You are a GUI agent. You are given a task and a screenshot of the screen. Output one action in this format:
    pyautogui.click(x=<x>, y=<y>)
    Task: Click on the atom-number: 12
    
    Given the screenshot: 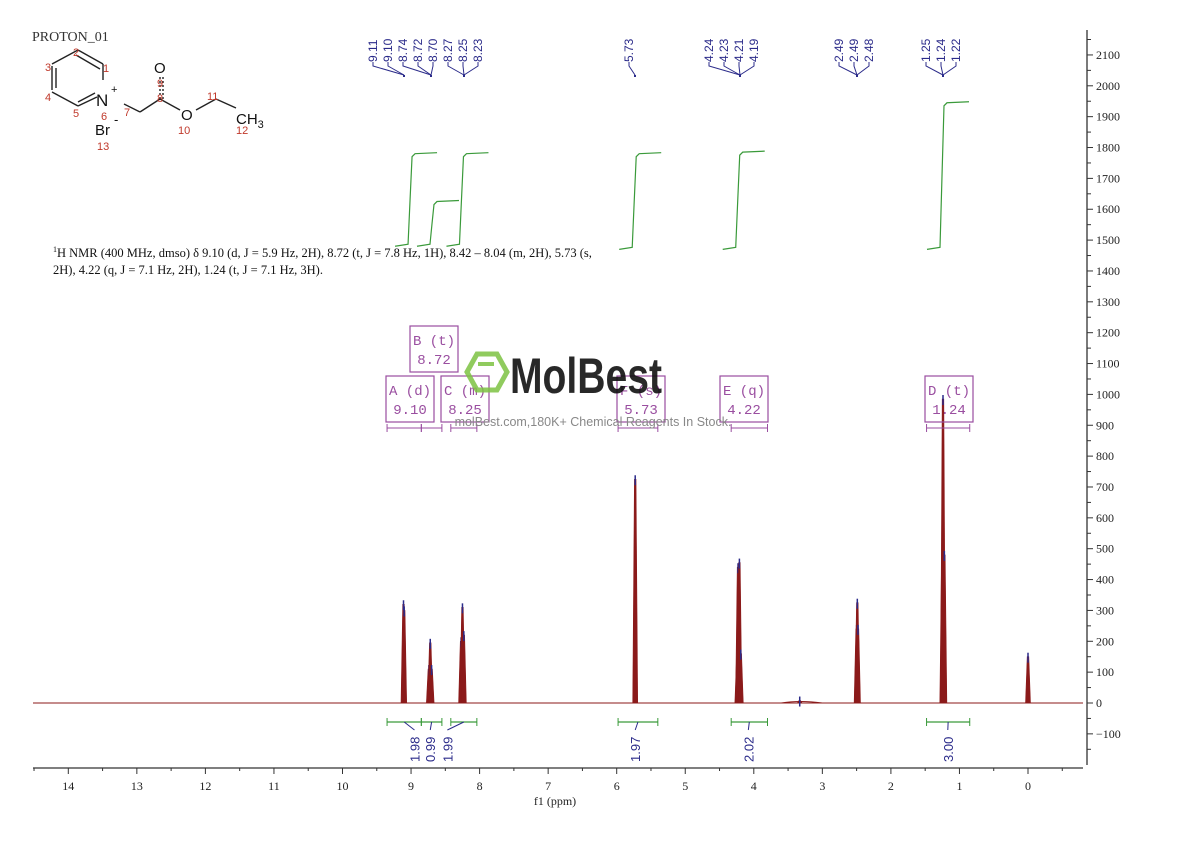 What is the action you would take?
    pyautogui.click(x=242, y=131)
    